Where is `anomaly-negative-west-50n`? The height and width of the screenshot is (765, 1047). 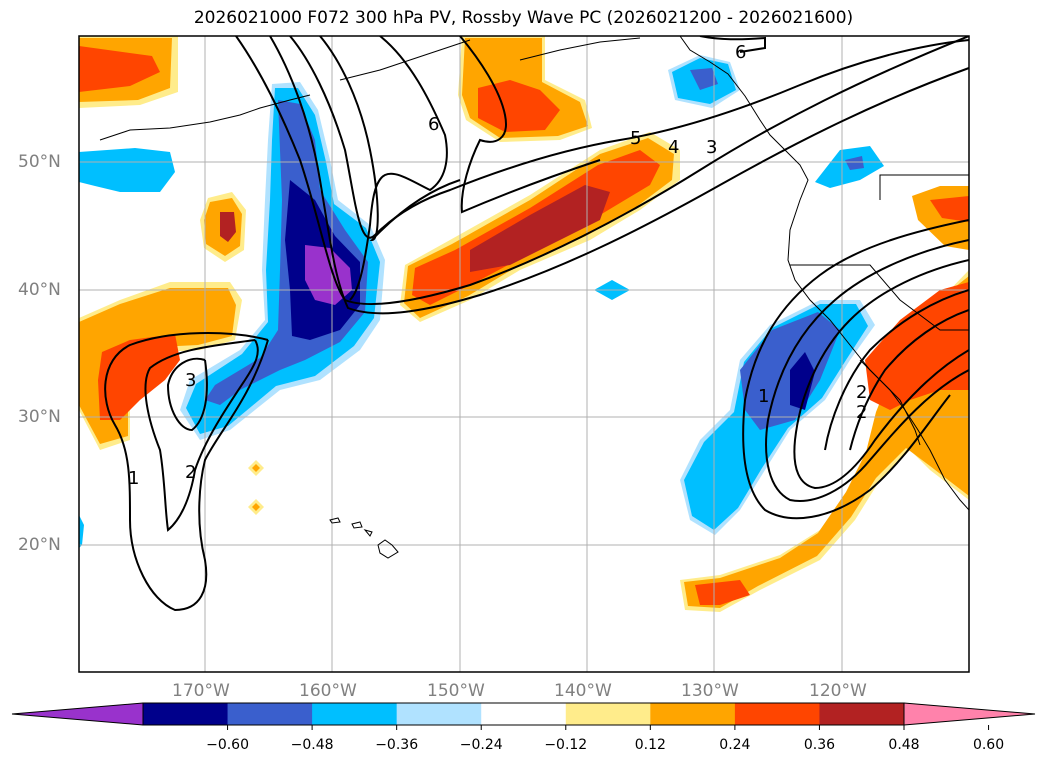
anomaly-negative-west-50n is located at coordinates (127, 170).